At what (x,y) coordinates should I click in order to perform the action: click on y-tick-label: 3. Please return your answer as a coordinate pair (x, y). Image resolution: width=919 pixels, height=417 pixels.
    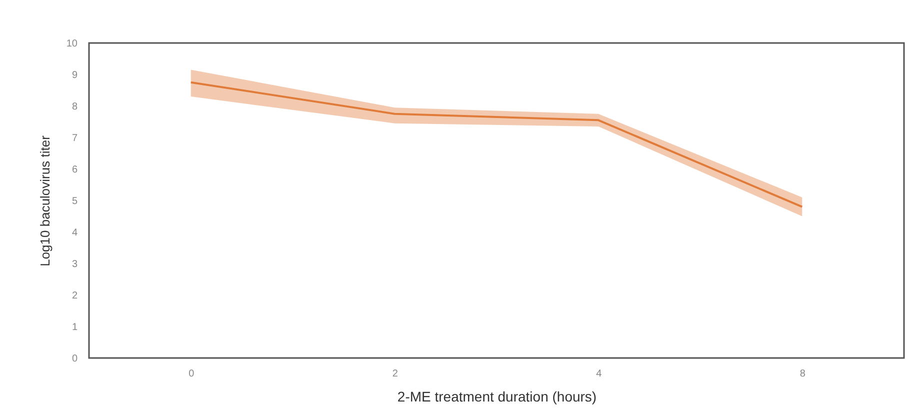
    Looking at the image, I should click on (75, 264).